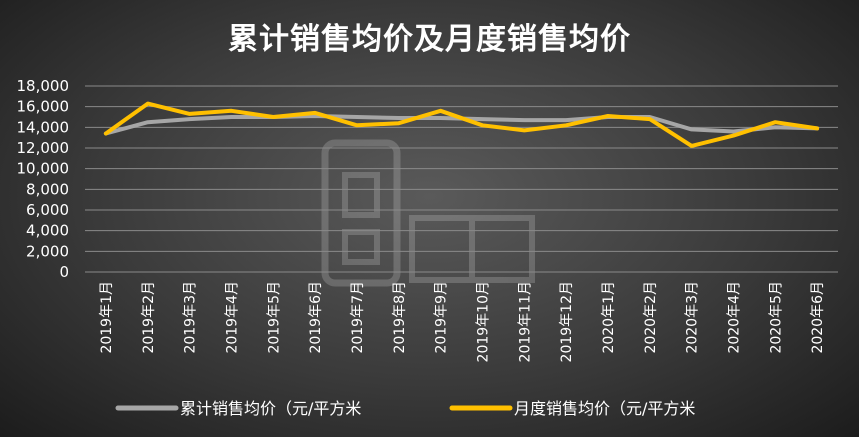 The height and width of the screenshot is (437, 859). I want to click on y-tick-label: 0, so click(64, 272).